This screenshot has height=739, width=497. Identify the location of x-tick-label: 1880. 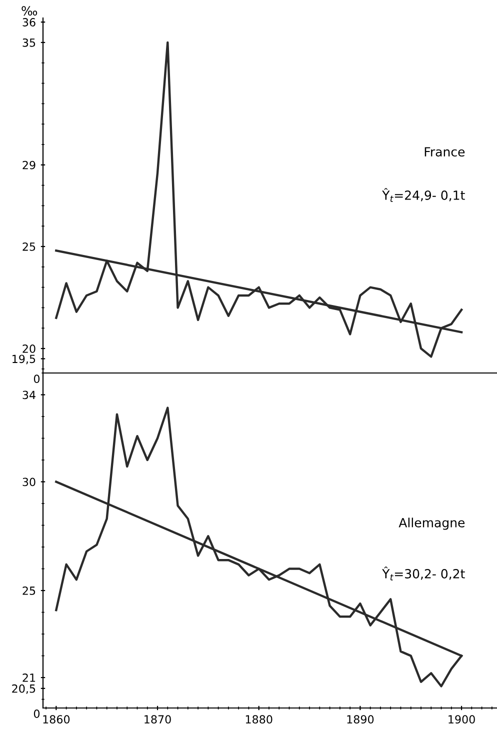
(259, 719).